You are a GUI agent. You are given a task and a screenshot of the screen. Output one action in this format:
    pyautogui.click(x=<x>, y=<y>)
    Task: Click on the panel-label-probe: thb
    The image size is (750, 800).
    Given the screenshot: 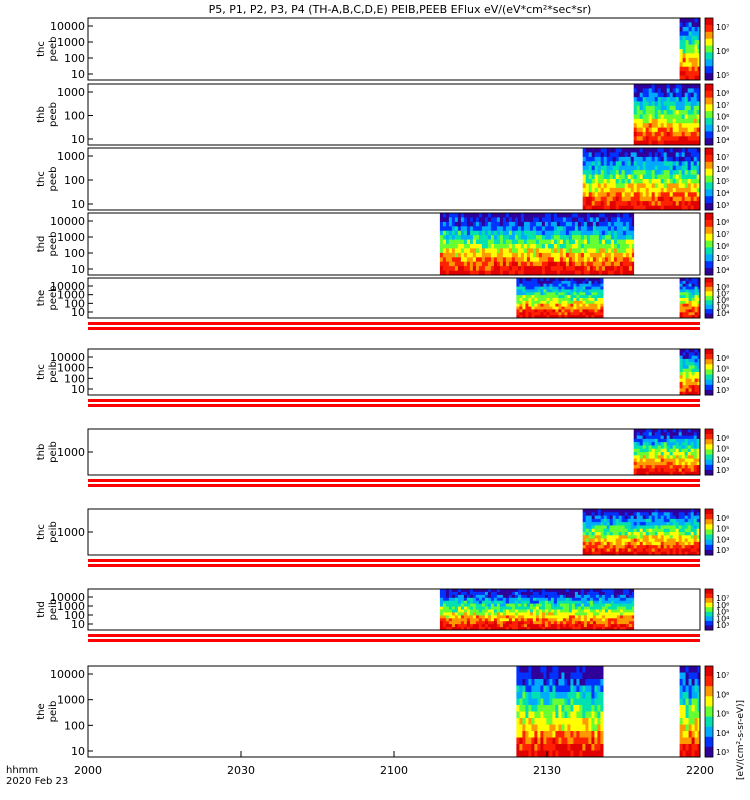 What is the action you would take?
    pyautogui.click(x=41, y=452)
    